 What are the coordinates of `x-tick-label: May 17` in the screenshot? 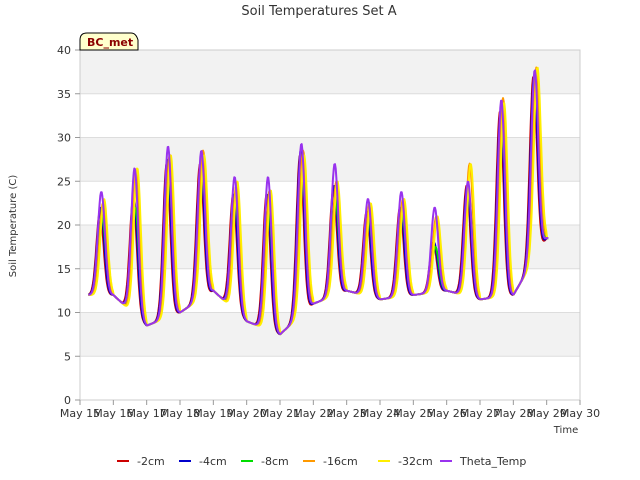 It's located at (147, 413).